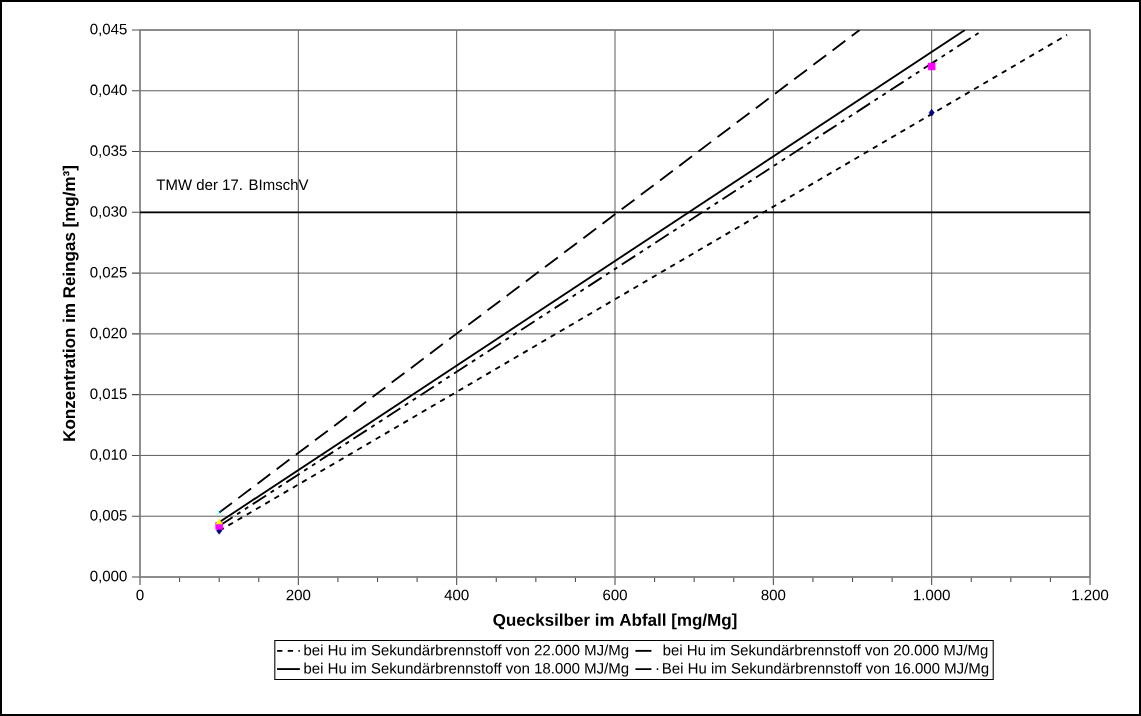  I want to click on legend-label: bei Hu im Sekundärbrennstoff von 22.000 MJ/Mg, so click(466, 651).